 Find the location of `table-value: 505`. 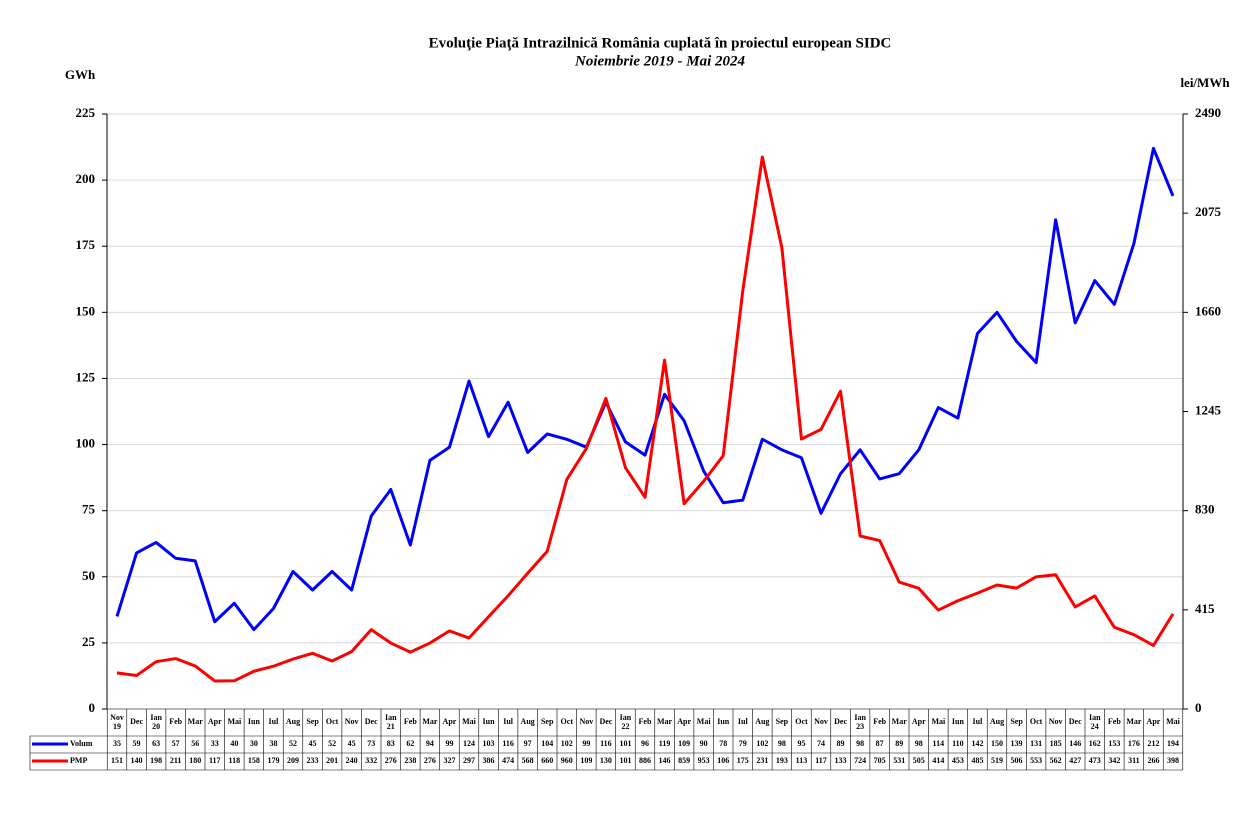

table-value: 505 is located at coordinates (919, 760).